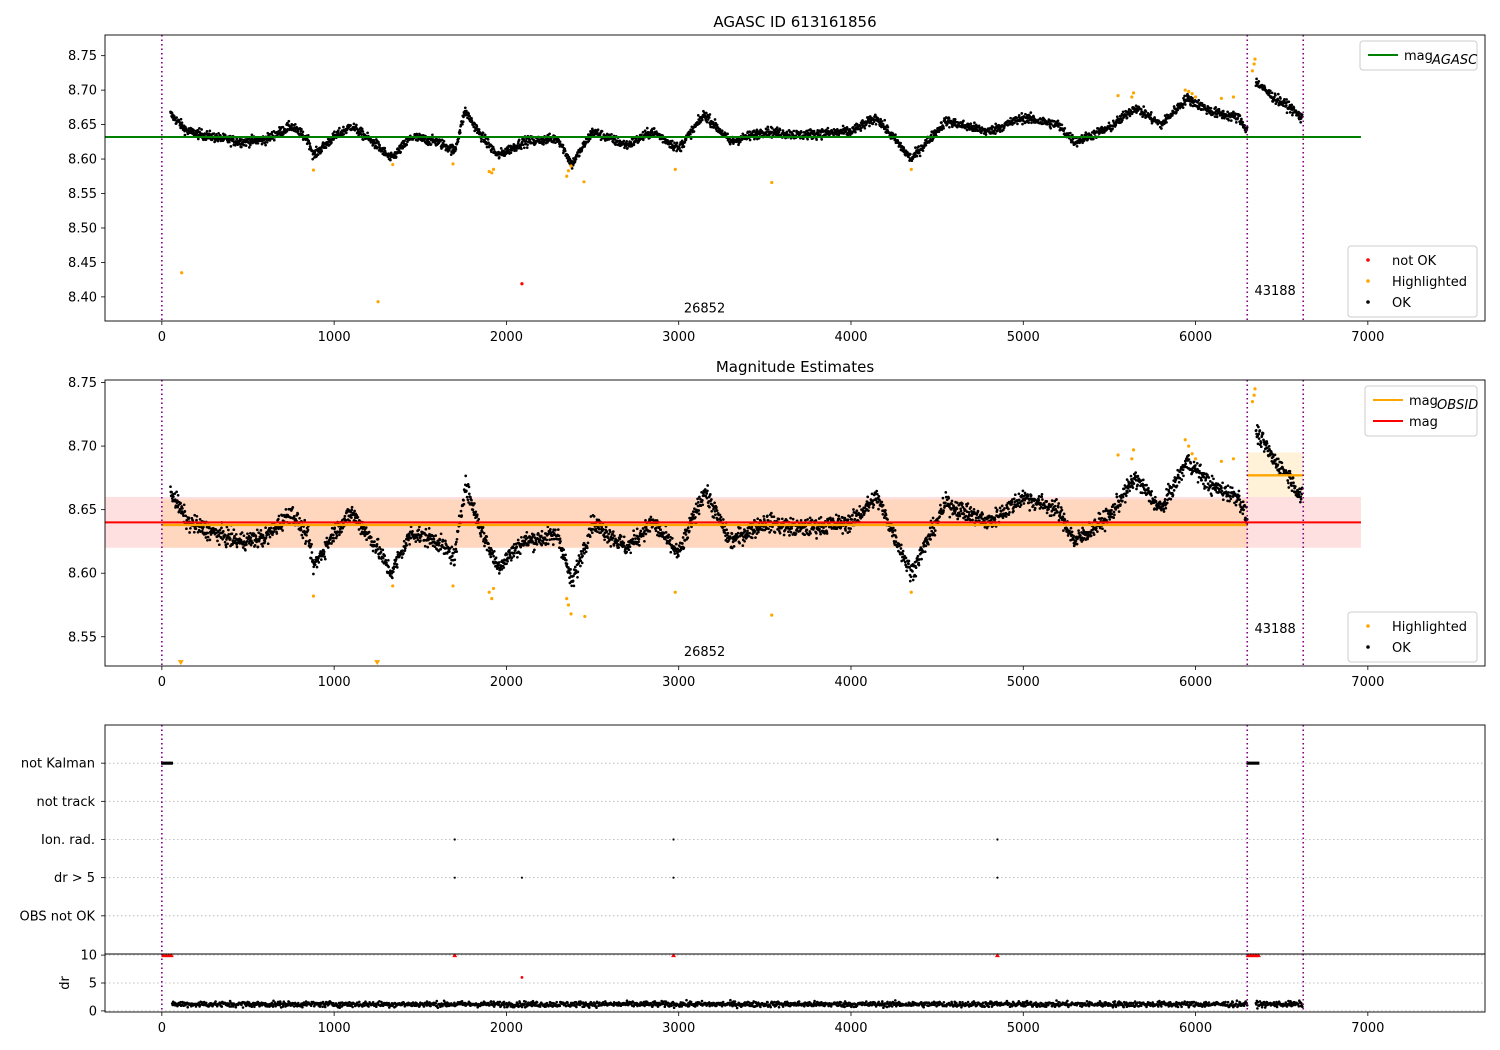  I want to click on legend-label: not OK, so click(1414, 261).